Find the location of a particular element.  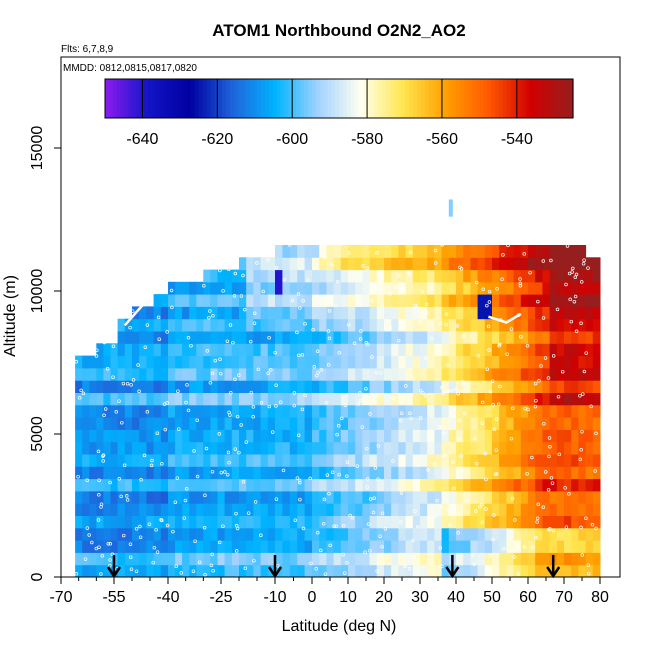

trace-segment is located at coordinates (505, 318).